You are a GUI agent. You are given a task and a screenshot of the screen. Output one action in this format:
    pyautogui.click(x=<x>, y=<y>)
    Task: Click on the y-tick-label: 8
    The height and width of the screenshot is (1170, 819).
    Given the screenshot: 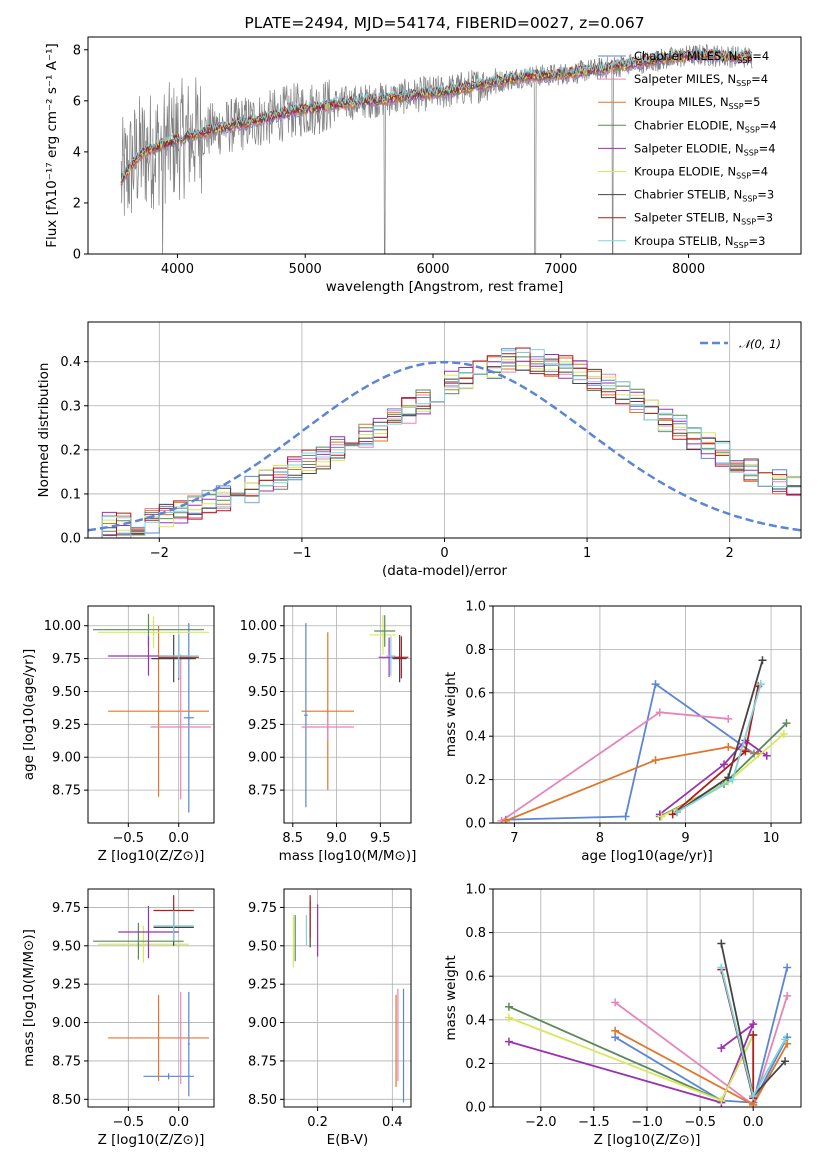 What is the action you would take?
    pyautogui.click(x=77, y=50)
    